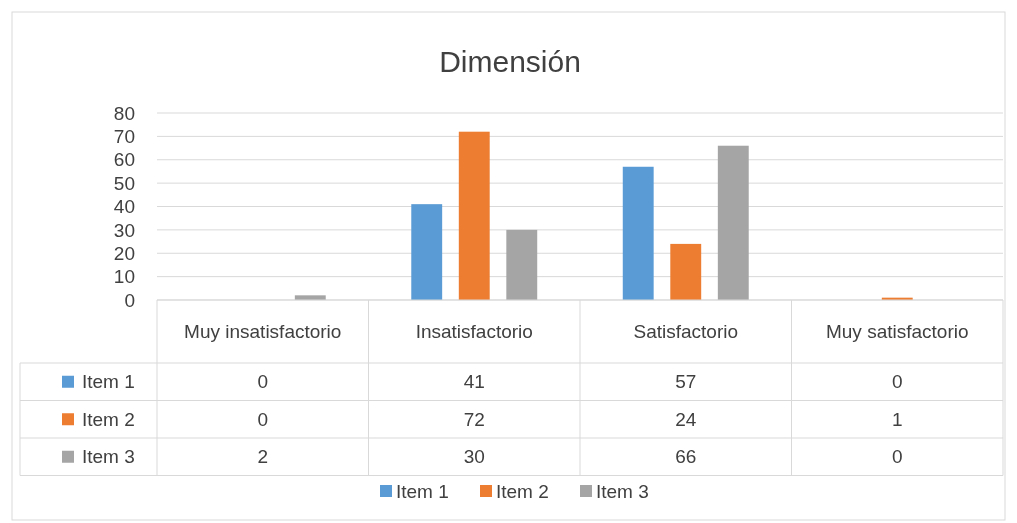 This screenshot has width=1017, height=523. I want to click on data-label: 2, so click(263, 457).